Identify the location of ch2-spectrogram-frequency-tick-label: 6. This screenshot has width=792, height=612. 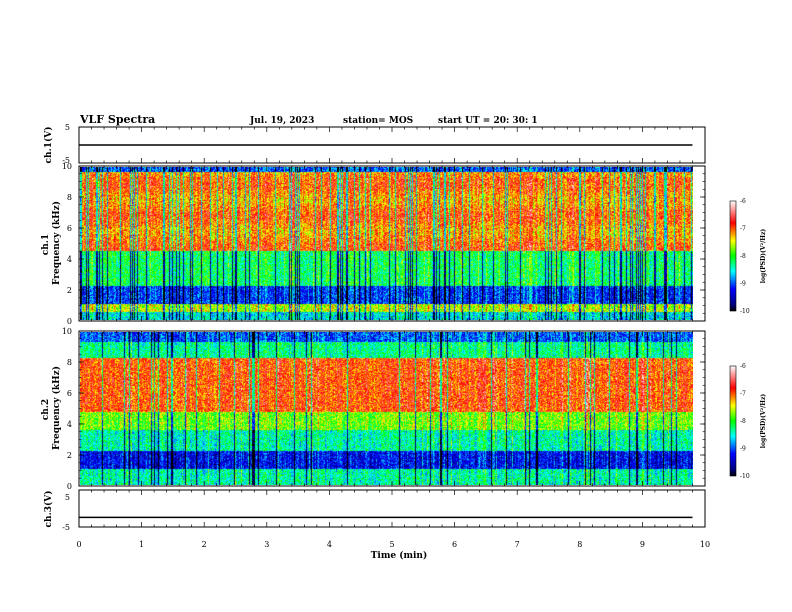
(69, 393).